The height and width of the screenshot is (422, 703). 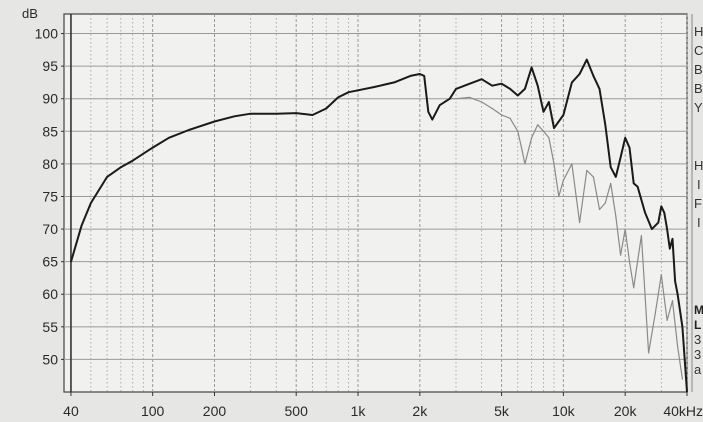 I want to click on y-unit-label: dB, so click(x=30, y=13).